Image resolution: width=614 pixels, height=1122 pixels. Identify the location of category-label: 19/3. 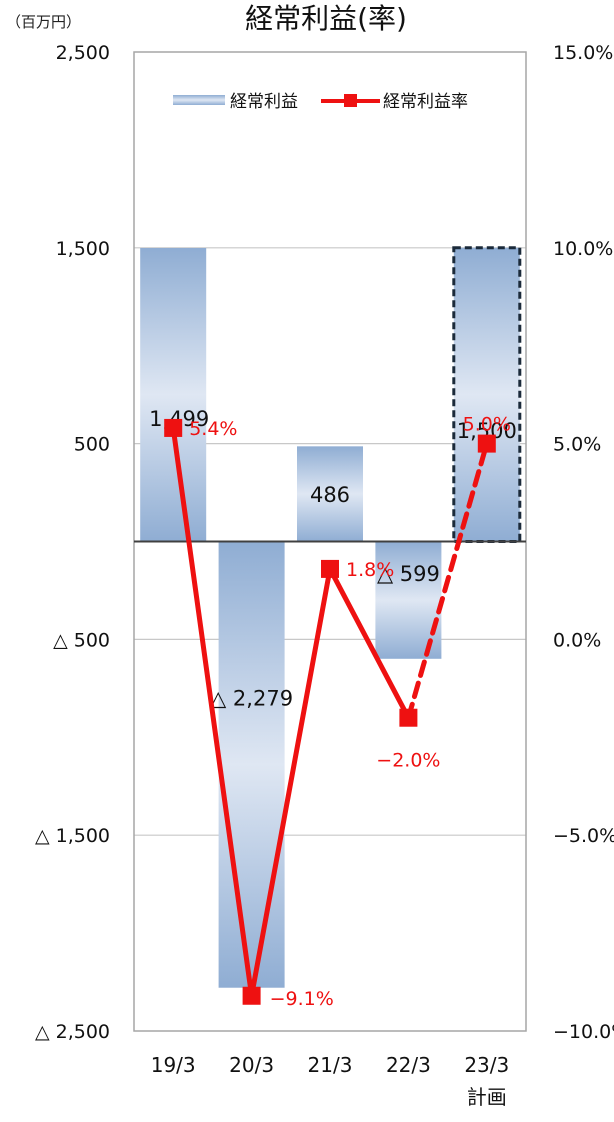
(173, 1065).